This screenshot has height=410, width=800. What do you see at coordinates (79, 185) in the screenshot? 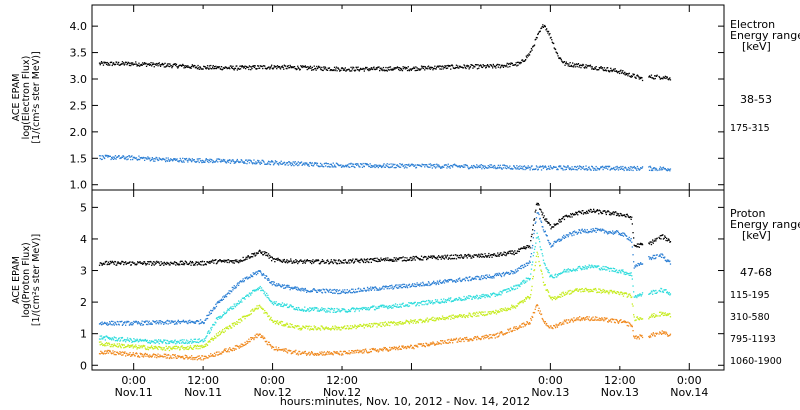
I see `y-tick-label: 1.0` at bounding box center [79, 185].